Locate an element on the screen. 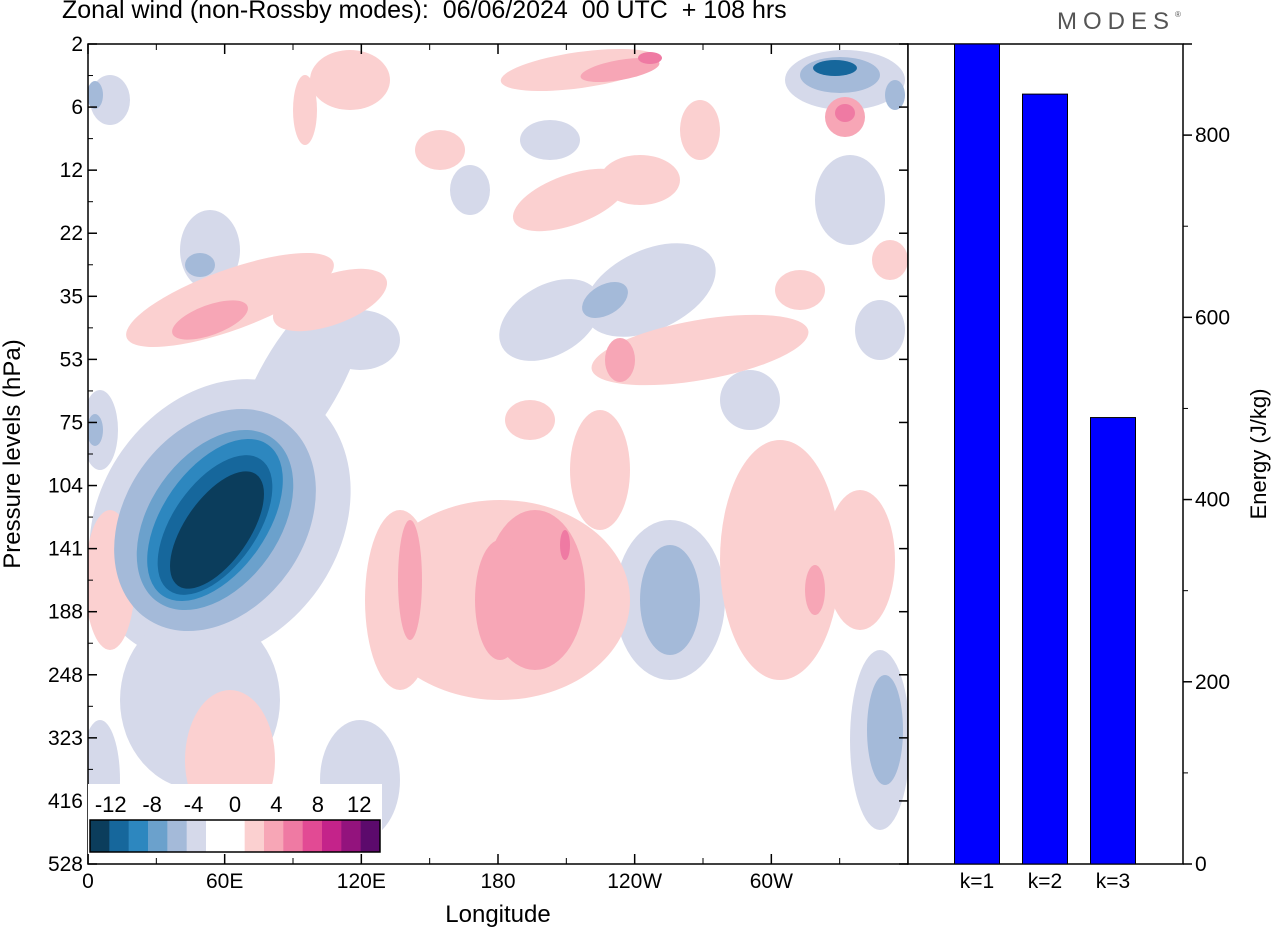 Image resolution: width=1280 pixels, height=930 pixels. x-tick-label: 60E is located at coordinates (224, 881).